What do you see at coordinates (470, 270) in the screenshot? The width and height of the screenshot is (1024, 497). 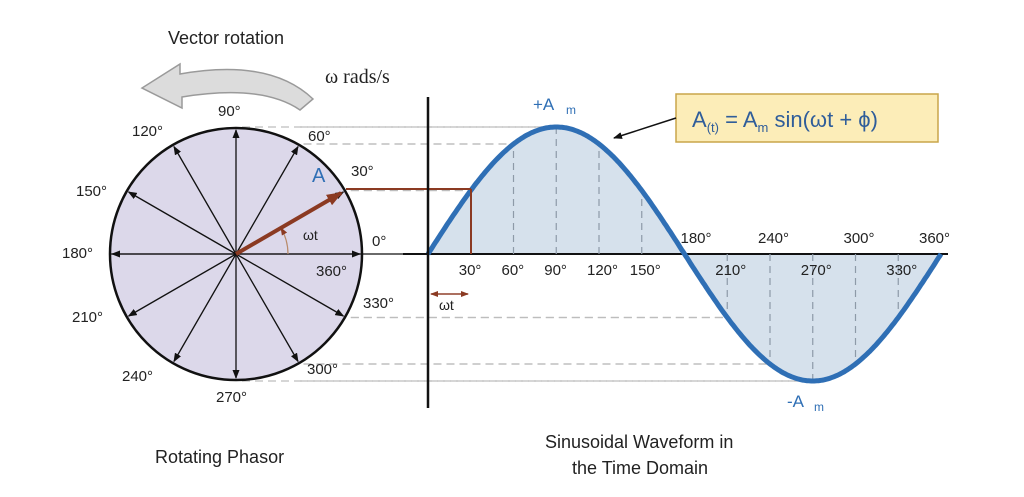 I see `wave-axis-label: 30°` at bounding box center [470, 270].